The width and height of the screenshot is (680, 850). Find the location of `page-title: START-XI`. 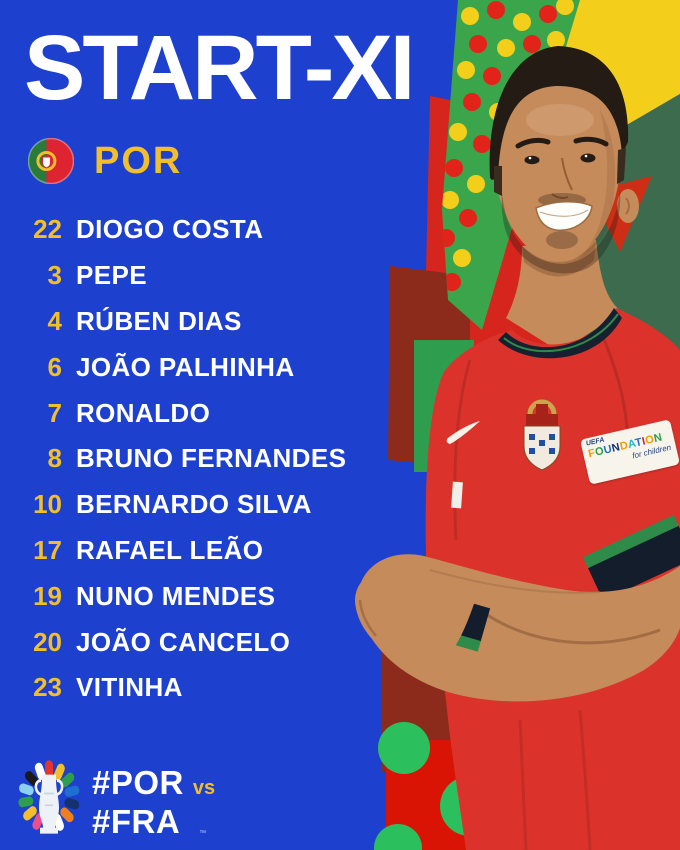

page-title: START-XI is located at coordinates (219, 68).